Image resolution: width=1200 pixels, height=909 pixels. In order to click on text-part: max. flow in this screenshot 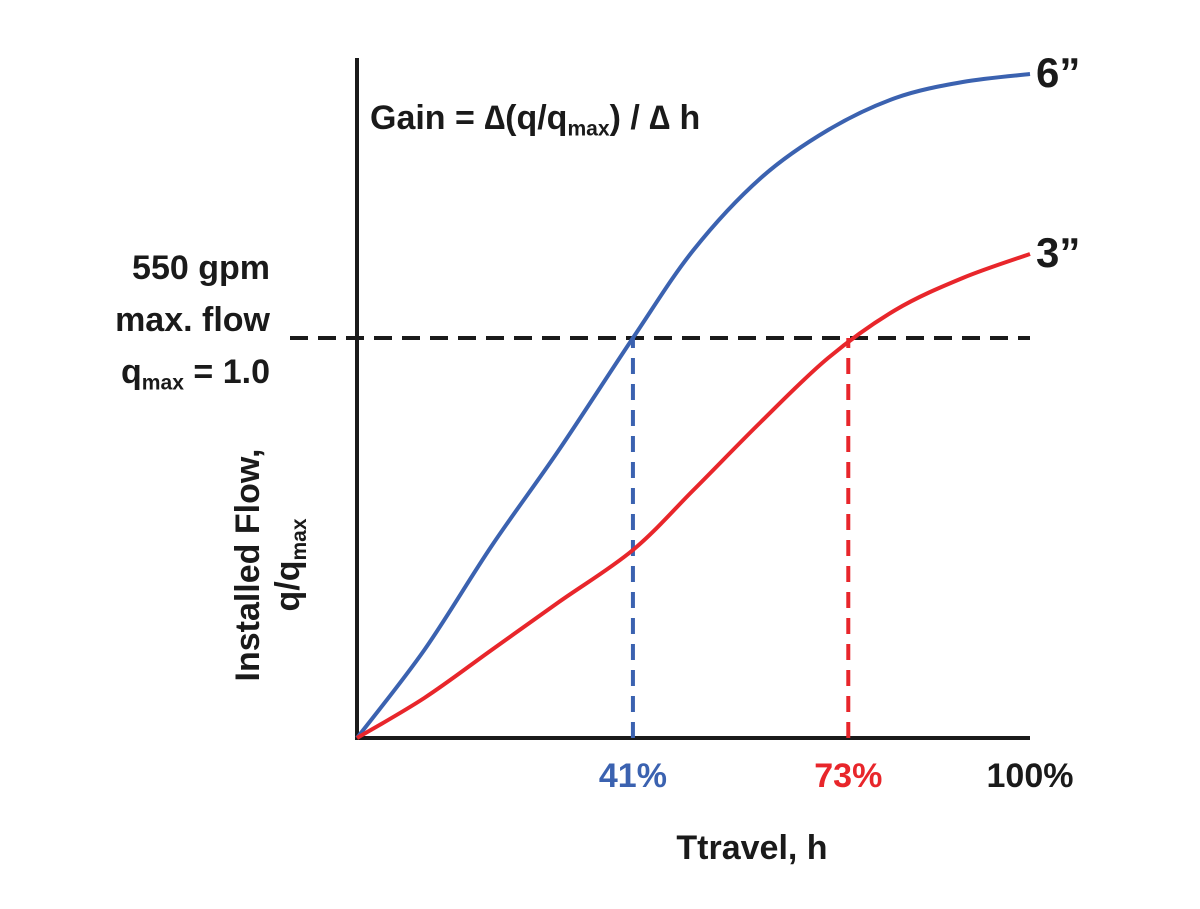, I will do `click(192, 320)`.